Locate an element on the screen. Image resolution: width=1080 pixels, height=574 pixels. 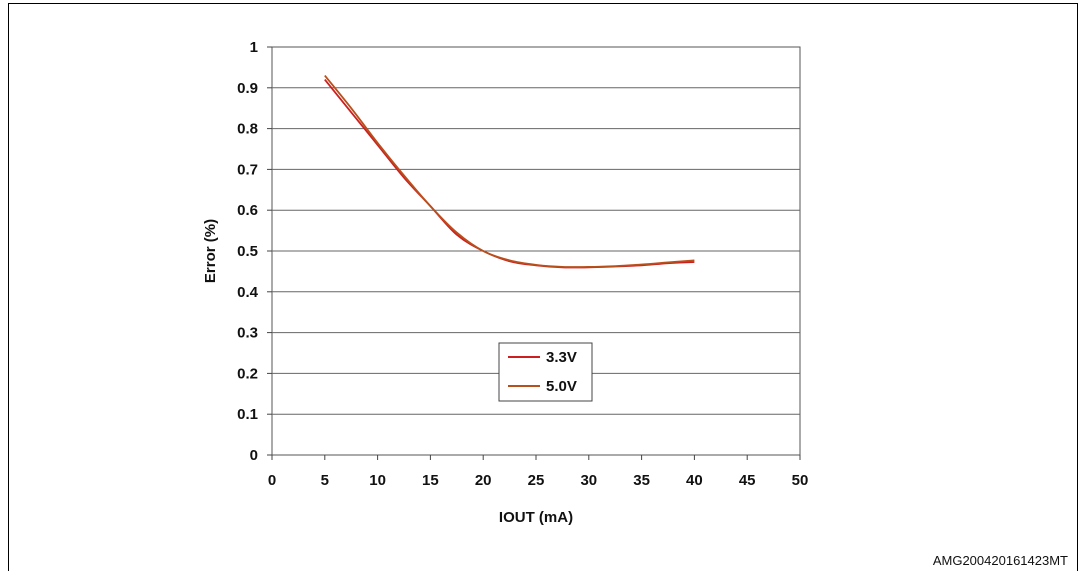
y-axis-ticks: 0 0.1 0.2 0.3 0.4 0.5 0.6 0.7 0.8 0.9 1 is located at coordinates (254, 251).